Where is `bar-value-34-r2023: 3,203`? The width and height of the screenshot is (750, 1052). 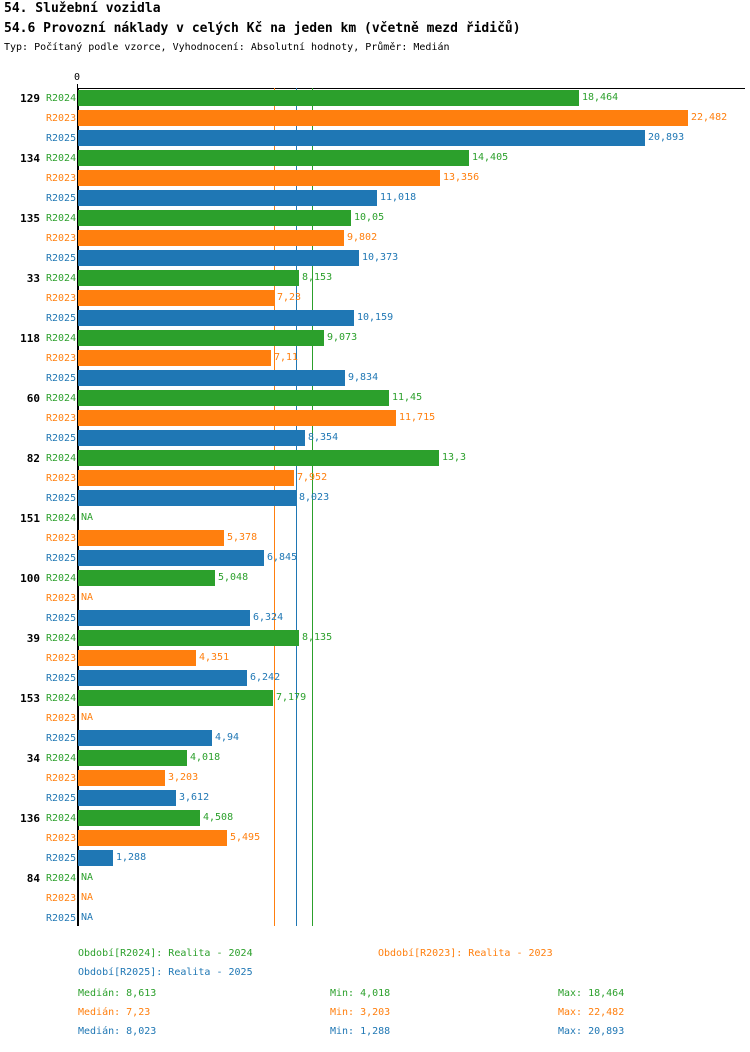
bar-value-34-r2023: 3,203 is located at coordinates (183, 777).